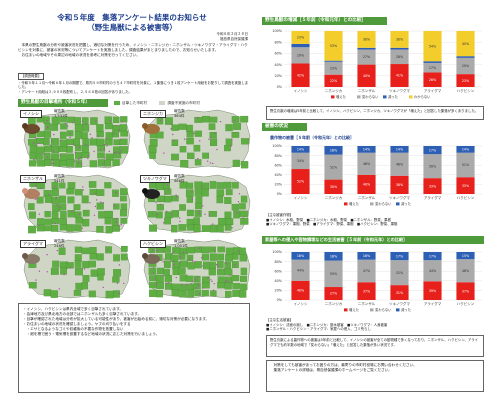 The image size is (500, 403). I want to click on bar-label: 54%, so click(432, 46).